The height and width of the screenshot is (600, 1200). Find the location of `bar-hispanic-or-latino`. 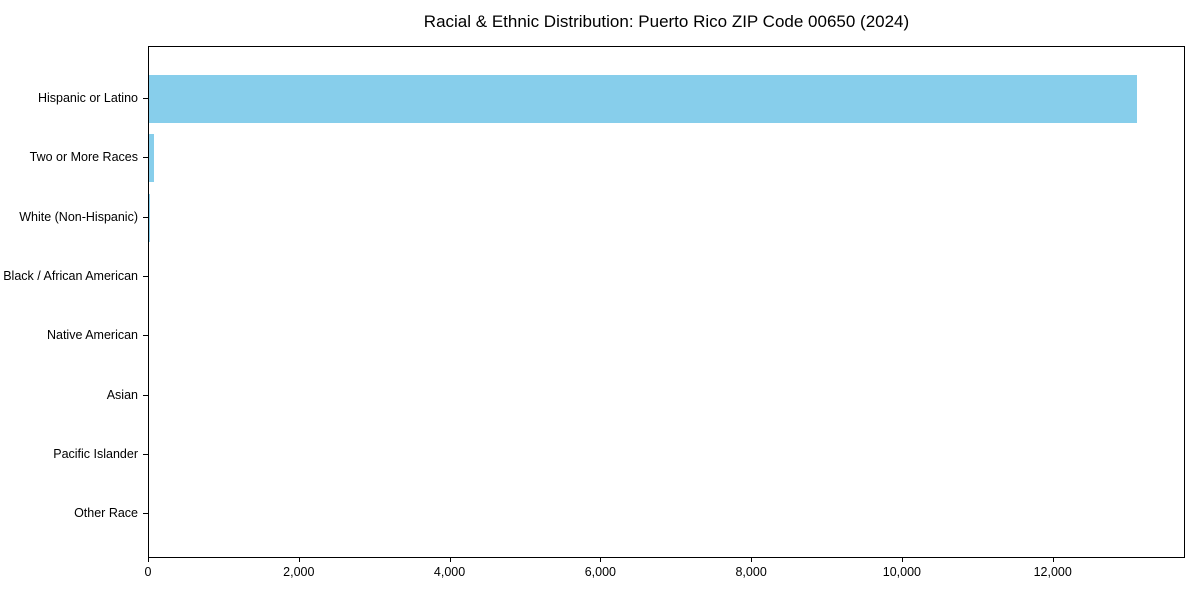

bar-hispanic-or-latino is located at coordinates (643, 99).